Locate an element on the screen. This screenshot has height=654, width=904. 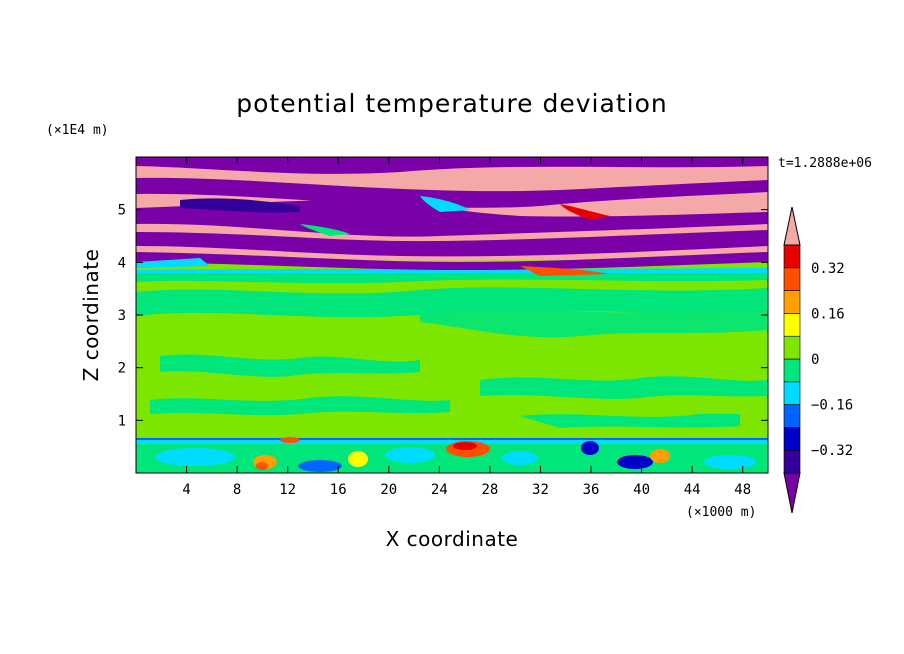
x-tick-label: 36 is located at coordinates (591, 490).